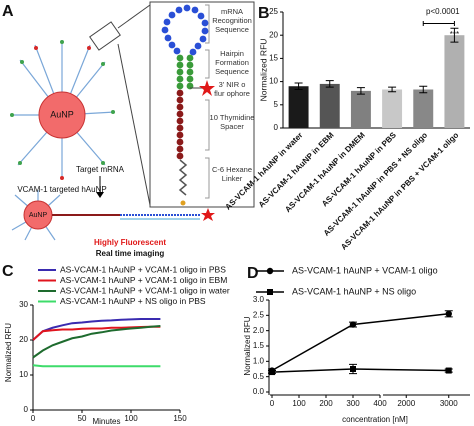 The width and height of the screenshot is (474, 426). I want to click on y-tick-label: 30, so click(23, 304).